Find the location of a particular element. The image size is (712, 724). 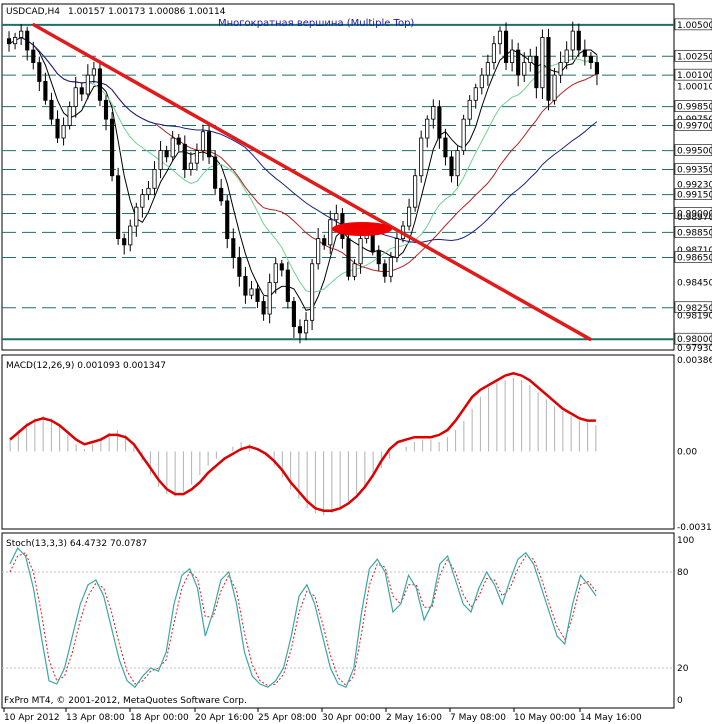

price-tick-label: 1.00100 is located at coordinates (694, 76).